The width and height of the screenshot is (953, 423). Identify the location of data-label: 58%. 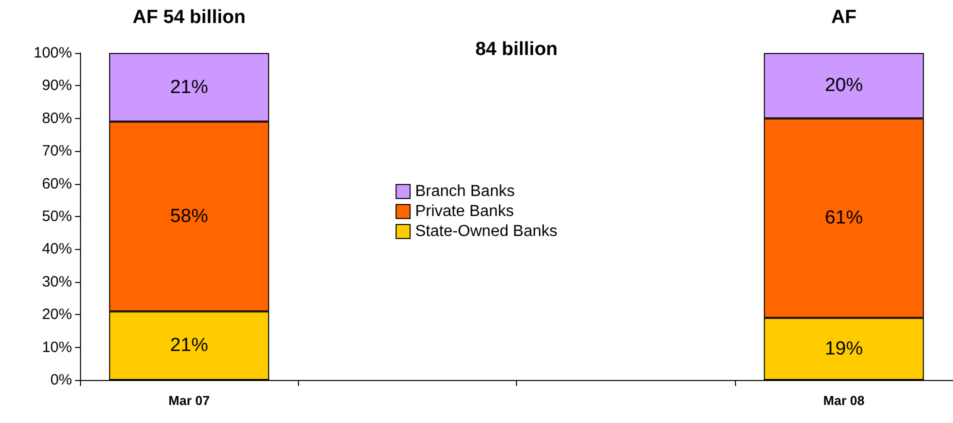
(189, 216).